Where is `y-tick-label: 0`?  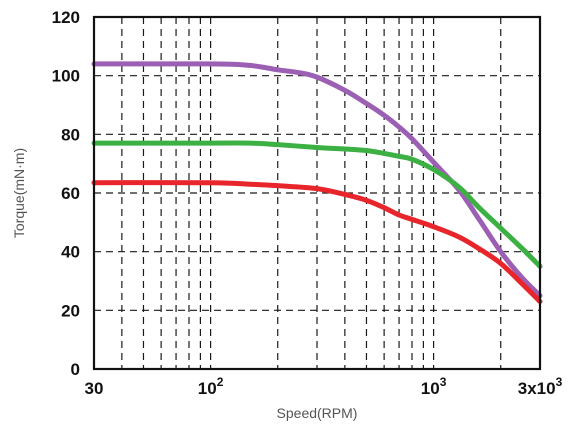 y-tick-label: 0 is located at coordinates (75, 369).